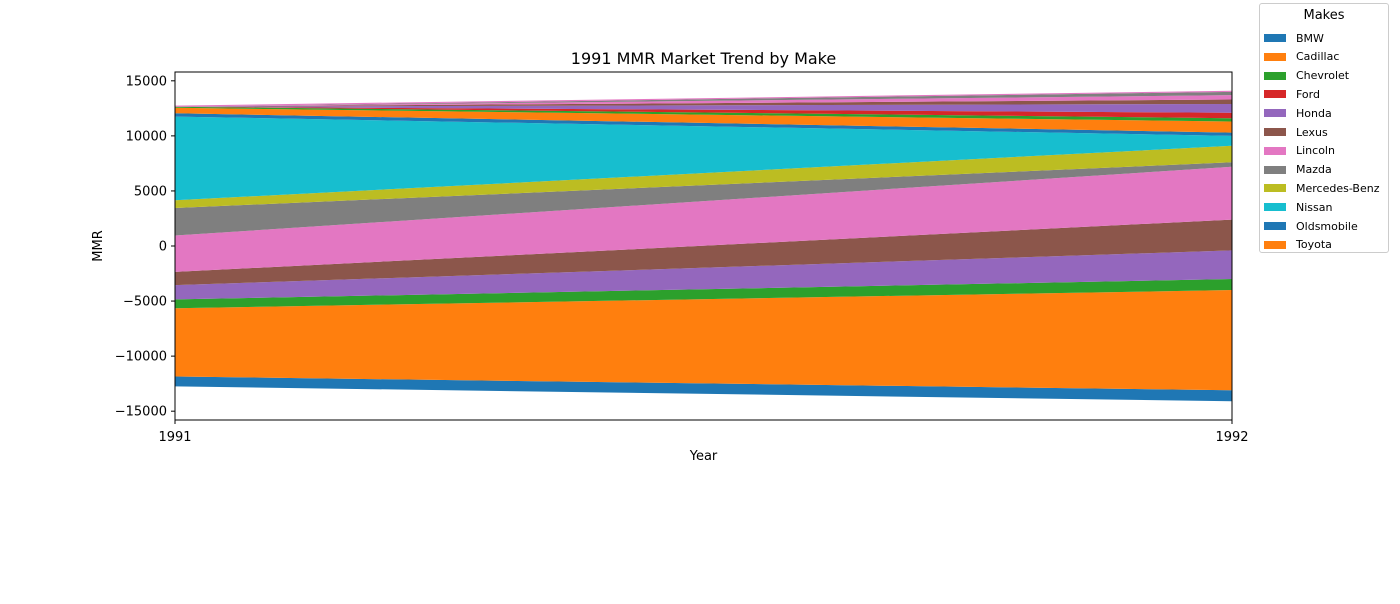 This screenshot has width=1400, height=604. I want to click on legend-label: Honda, so click(1314, 113).